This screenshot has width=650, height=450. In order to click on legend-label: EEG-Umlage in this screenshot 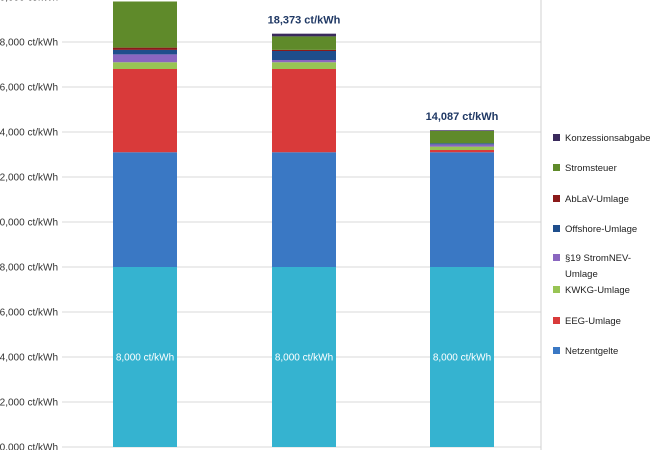, I will do `click(593, 321)`.